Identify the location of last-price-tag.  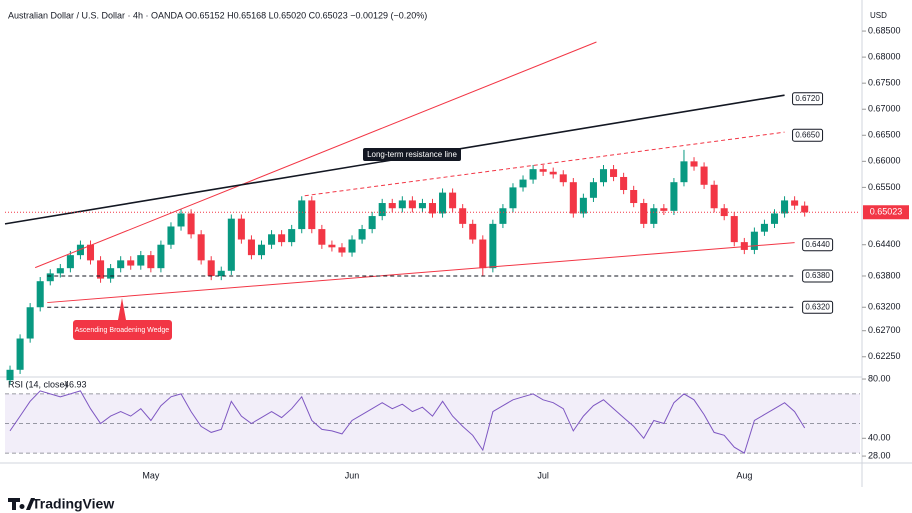
(886, 212).